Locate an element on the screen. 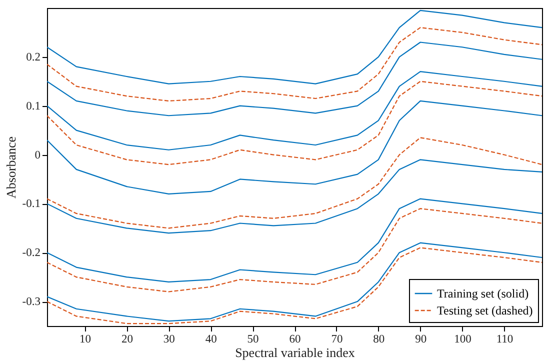 This screenshot has width=550, height=364. x-tick-label: 90 is located at coordinates (421, 340).